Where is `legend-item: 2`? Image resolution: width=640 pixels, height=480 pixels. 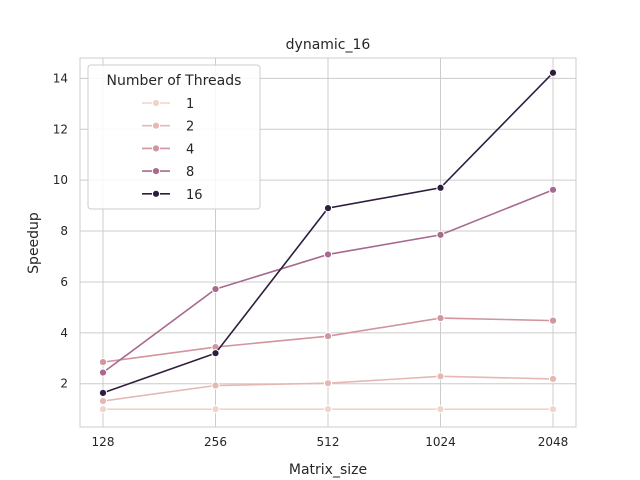 legend-item: 2 is located at coordinates (168, 127).